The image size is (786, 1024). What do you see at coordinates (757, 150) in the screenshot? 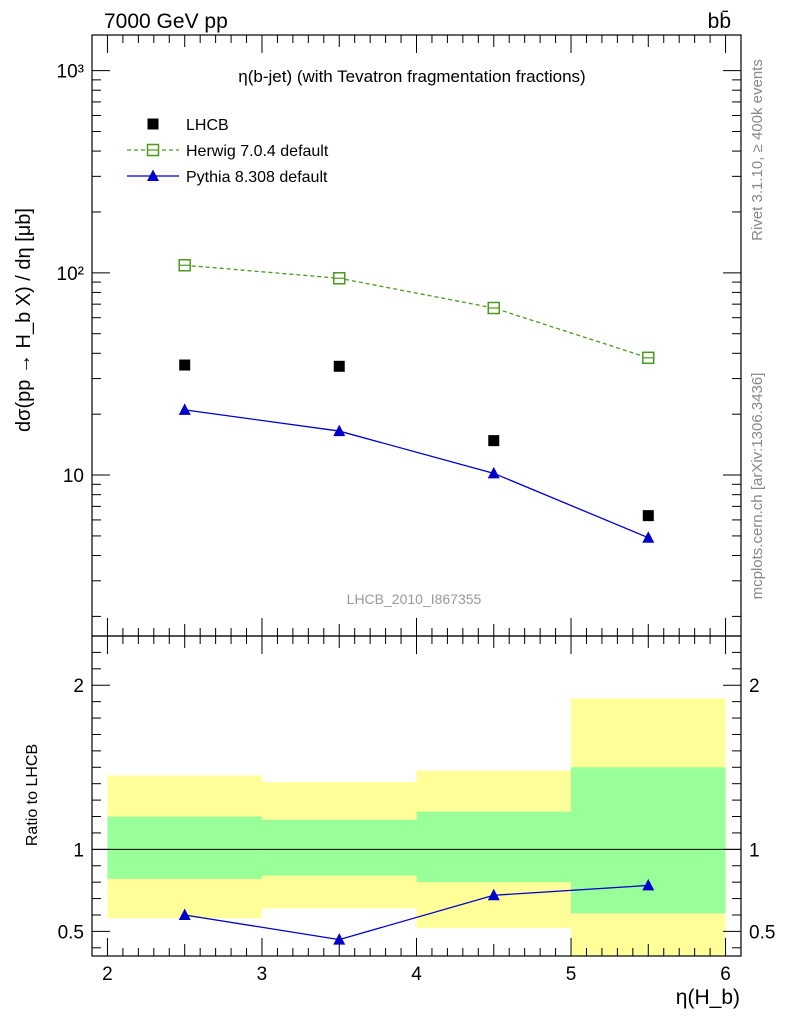
I see `rivet-label: Rivet 3.1.10, ≥ 400k events` at bounding box center [757, 150].